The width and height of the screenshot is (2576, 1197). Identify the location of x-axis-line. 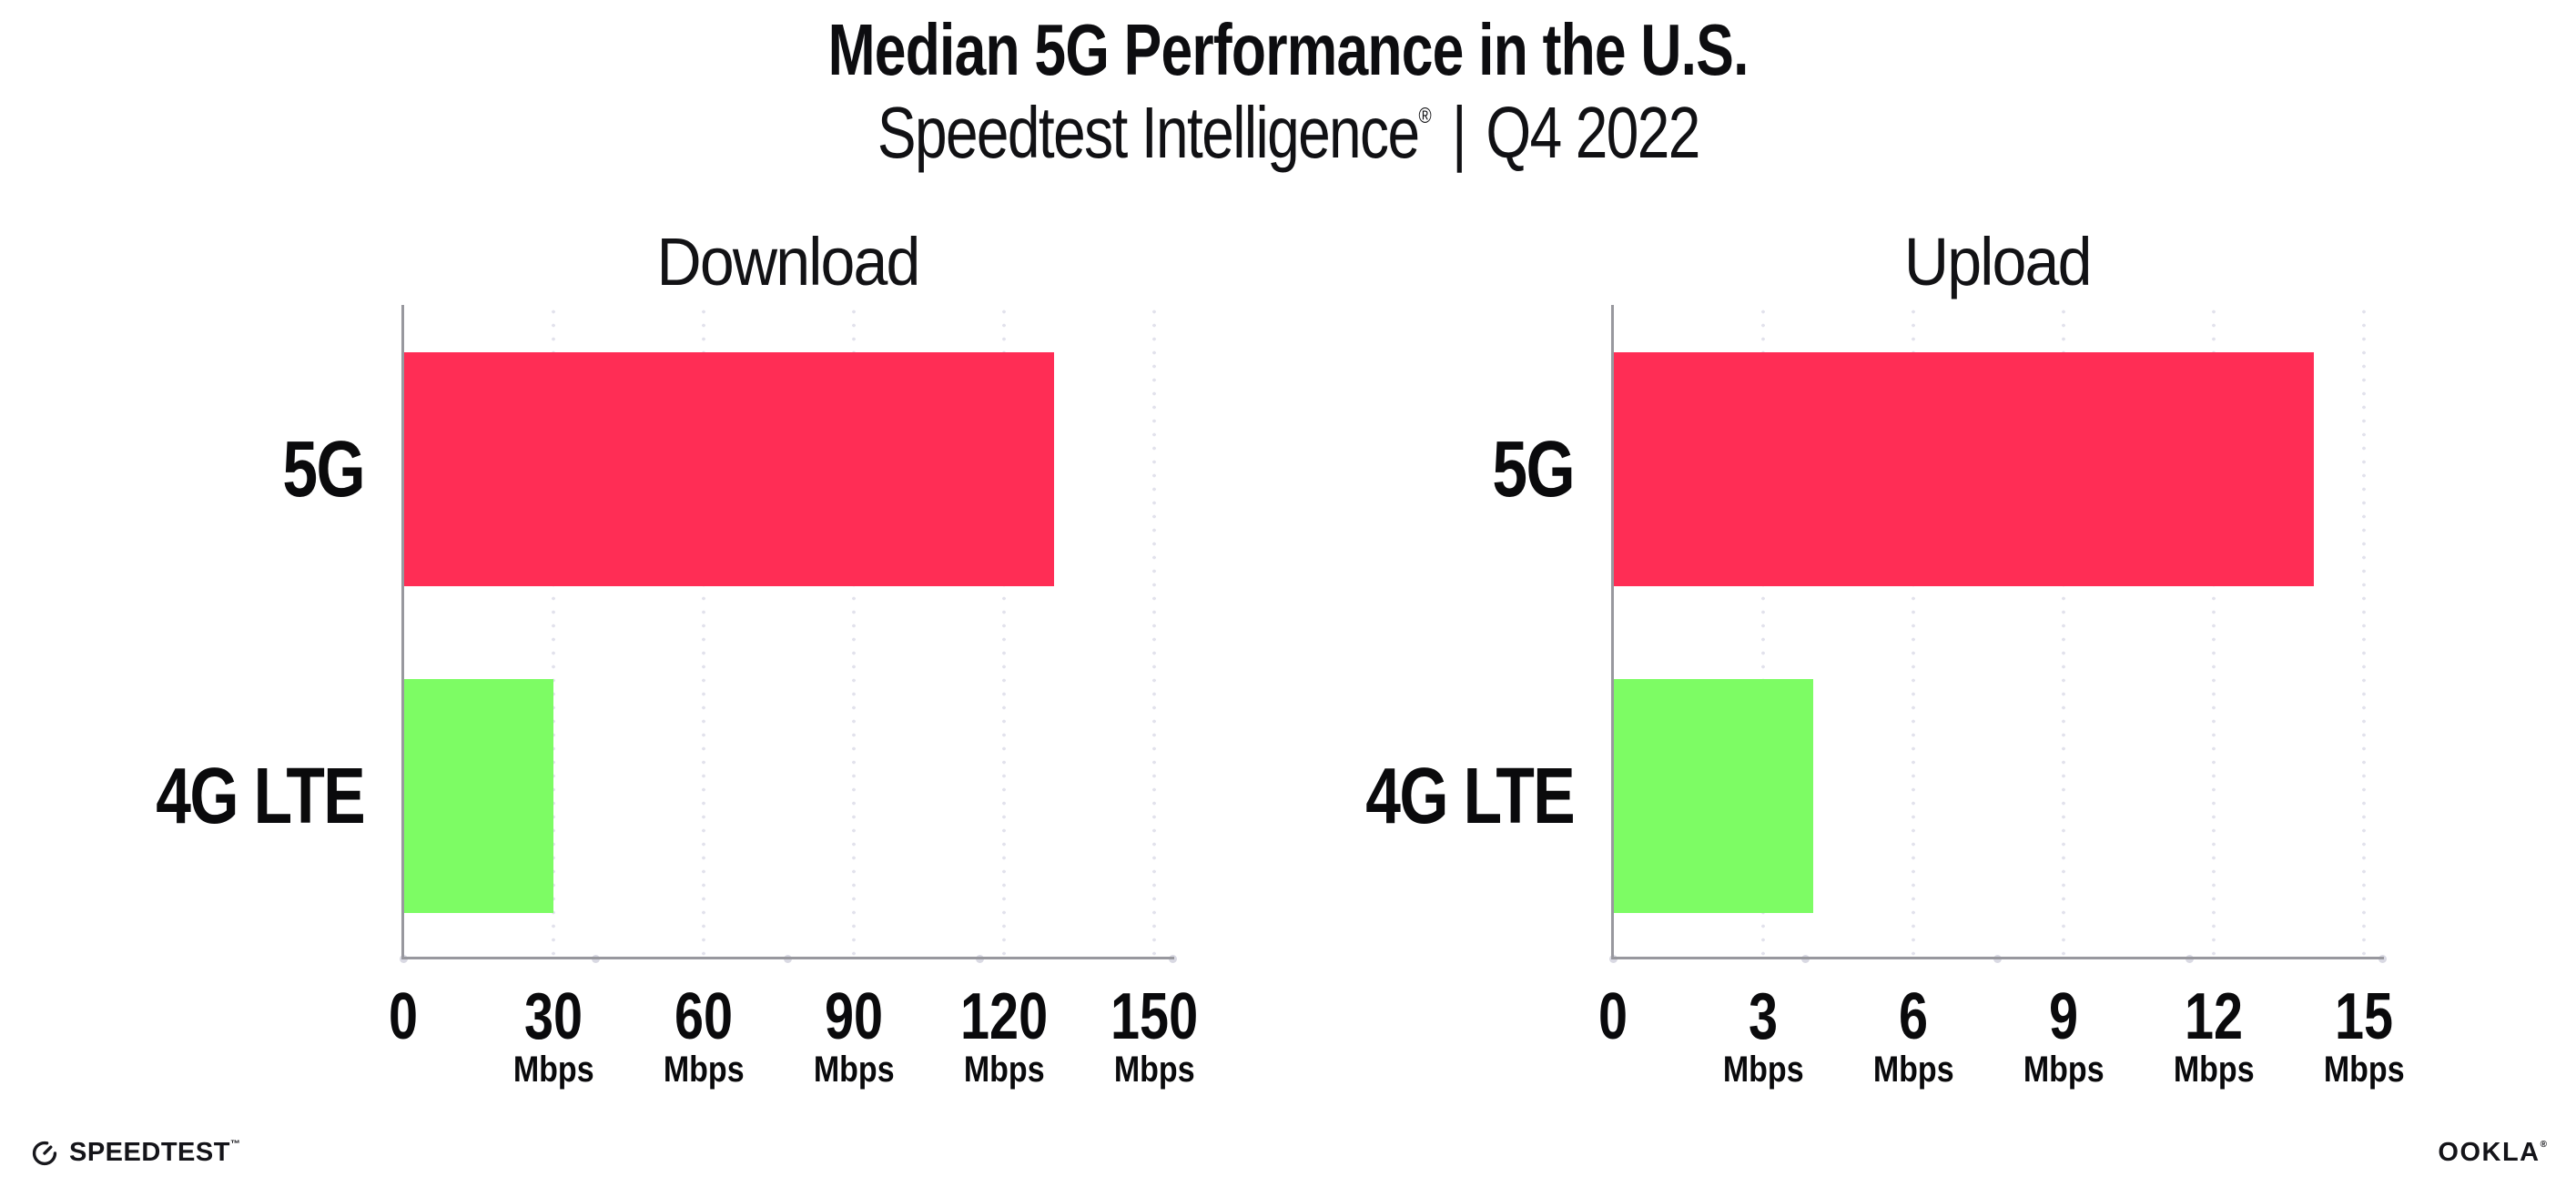
(1997, 958).